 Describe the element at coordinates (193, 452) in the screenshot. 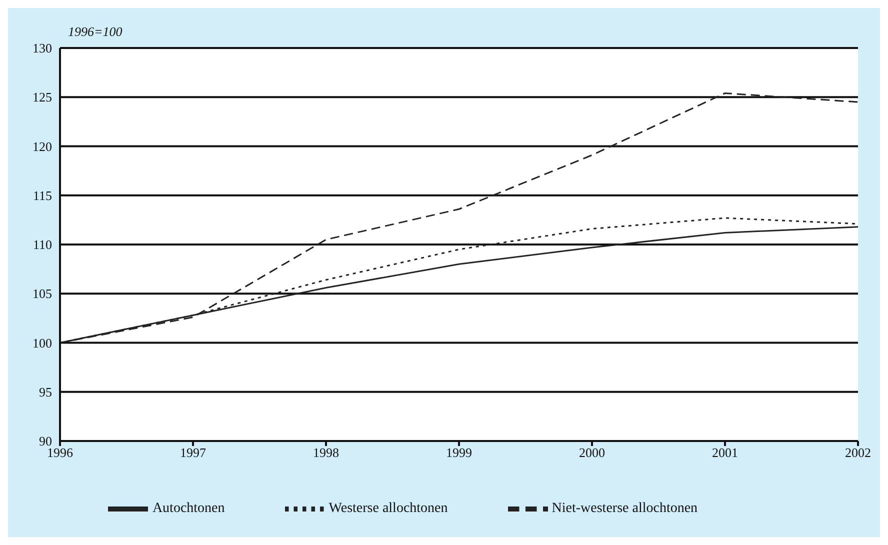

I see `x-tick-label: 1997` at that location.